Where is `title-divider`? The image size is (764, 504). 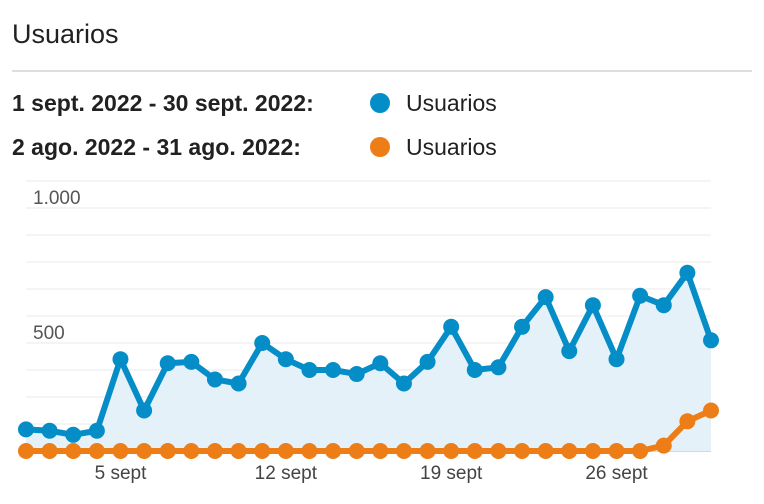 title-divider is located at coordinates (382, 71).